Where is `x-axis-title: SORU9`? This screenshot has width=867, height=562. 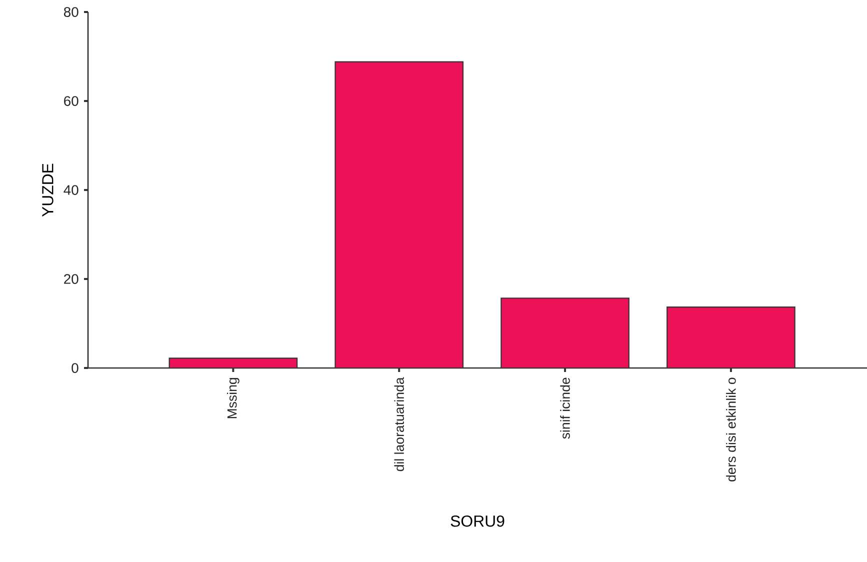 x-axis-title: SORU9 is located at coordinates (477, 521).